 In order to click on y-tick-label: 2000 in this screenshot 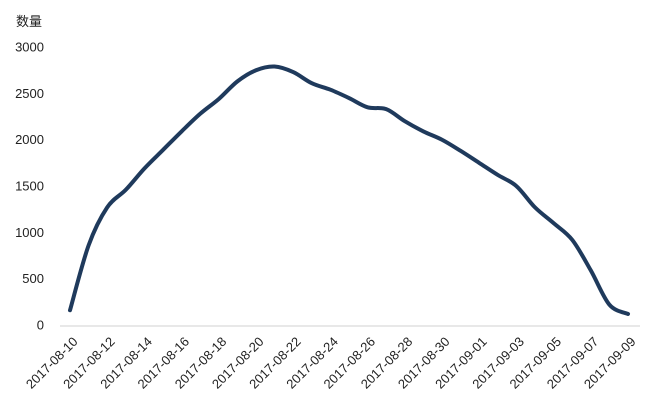, I will do `click(29, 139)`.